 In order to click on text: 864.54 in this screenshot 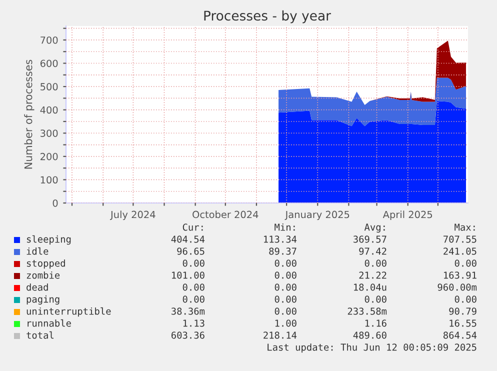, I will do `click(460, 335)`.